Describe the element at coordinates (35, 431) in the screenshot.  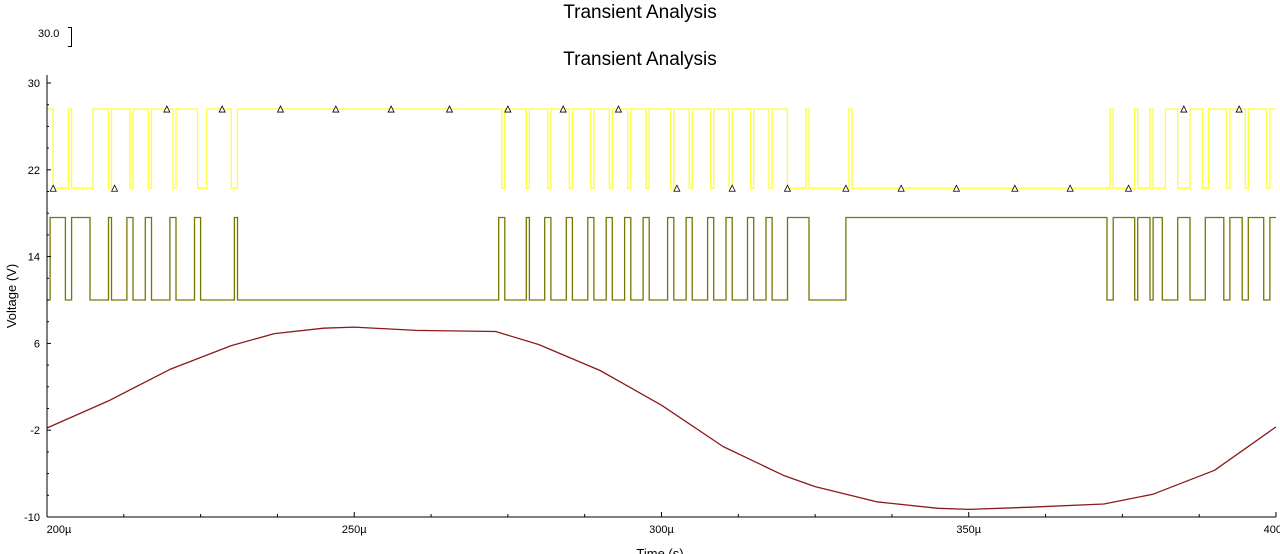
I see `y-tick-label: -2` at that location.